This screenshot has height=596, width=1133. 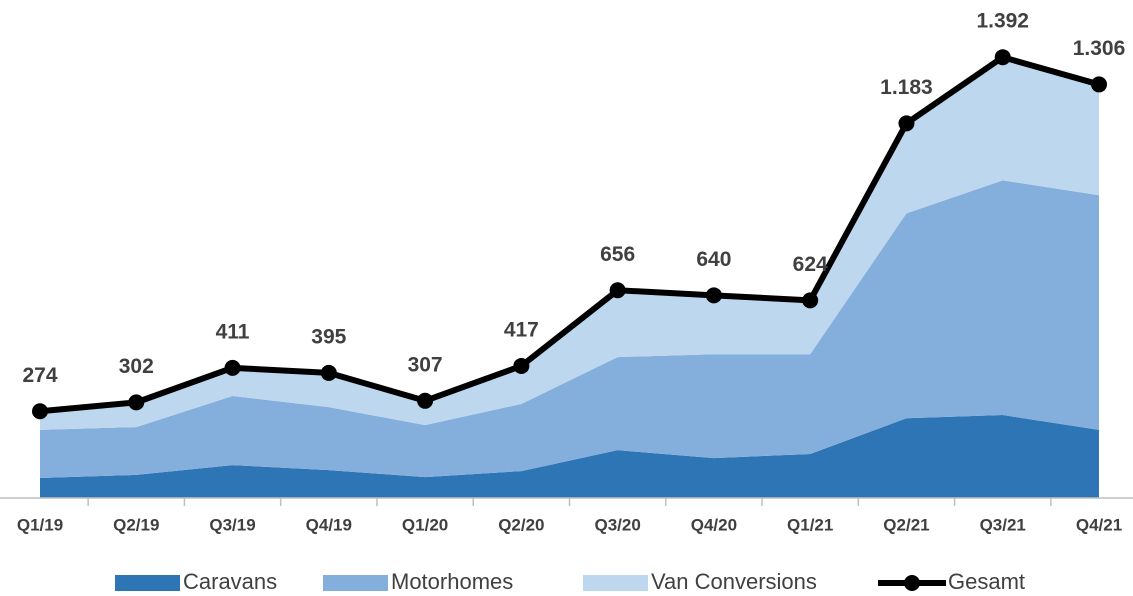 I want to click on x-tick-label: Q2/19, so click(x=136, y=524).